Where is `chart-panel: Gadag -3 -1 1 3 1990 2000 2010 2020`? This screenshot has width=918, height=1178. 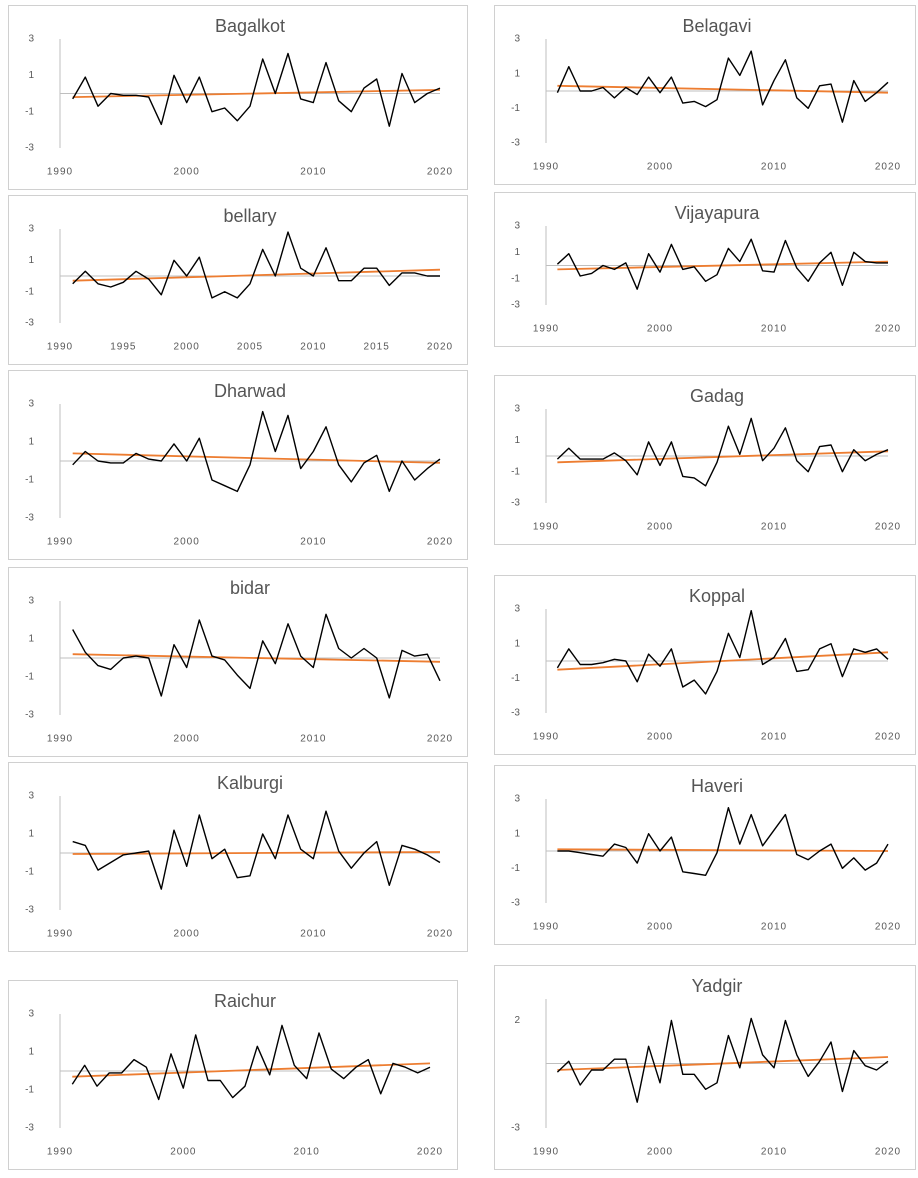
chart-panel: Gadag -3 -1 1 3 1990 2000 2010 2020 is located at coordinates (705, 460).